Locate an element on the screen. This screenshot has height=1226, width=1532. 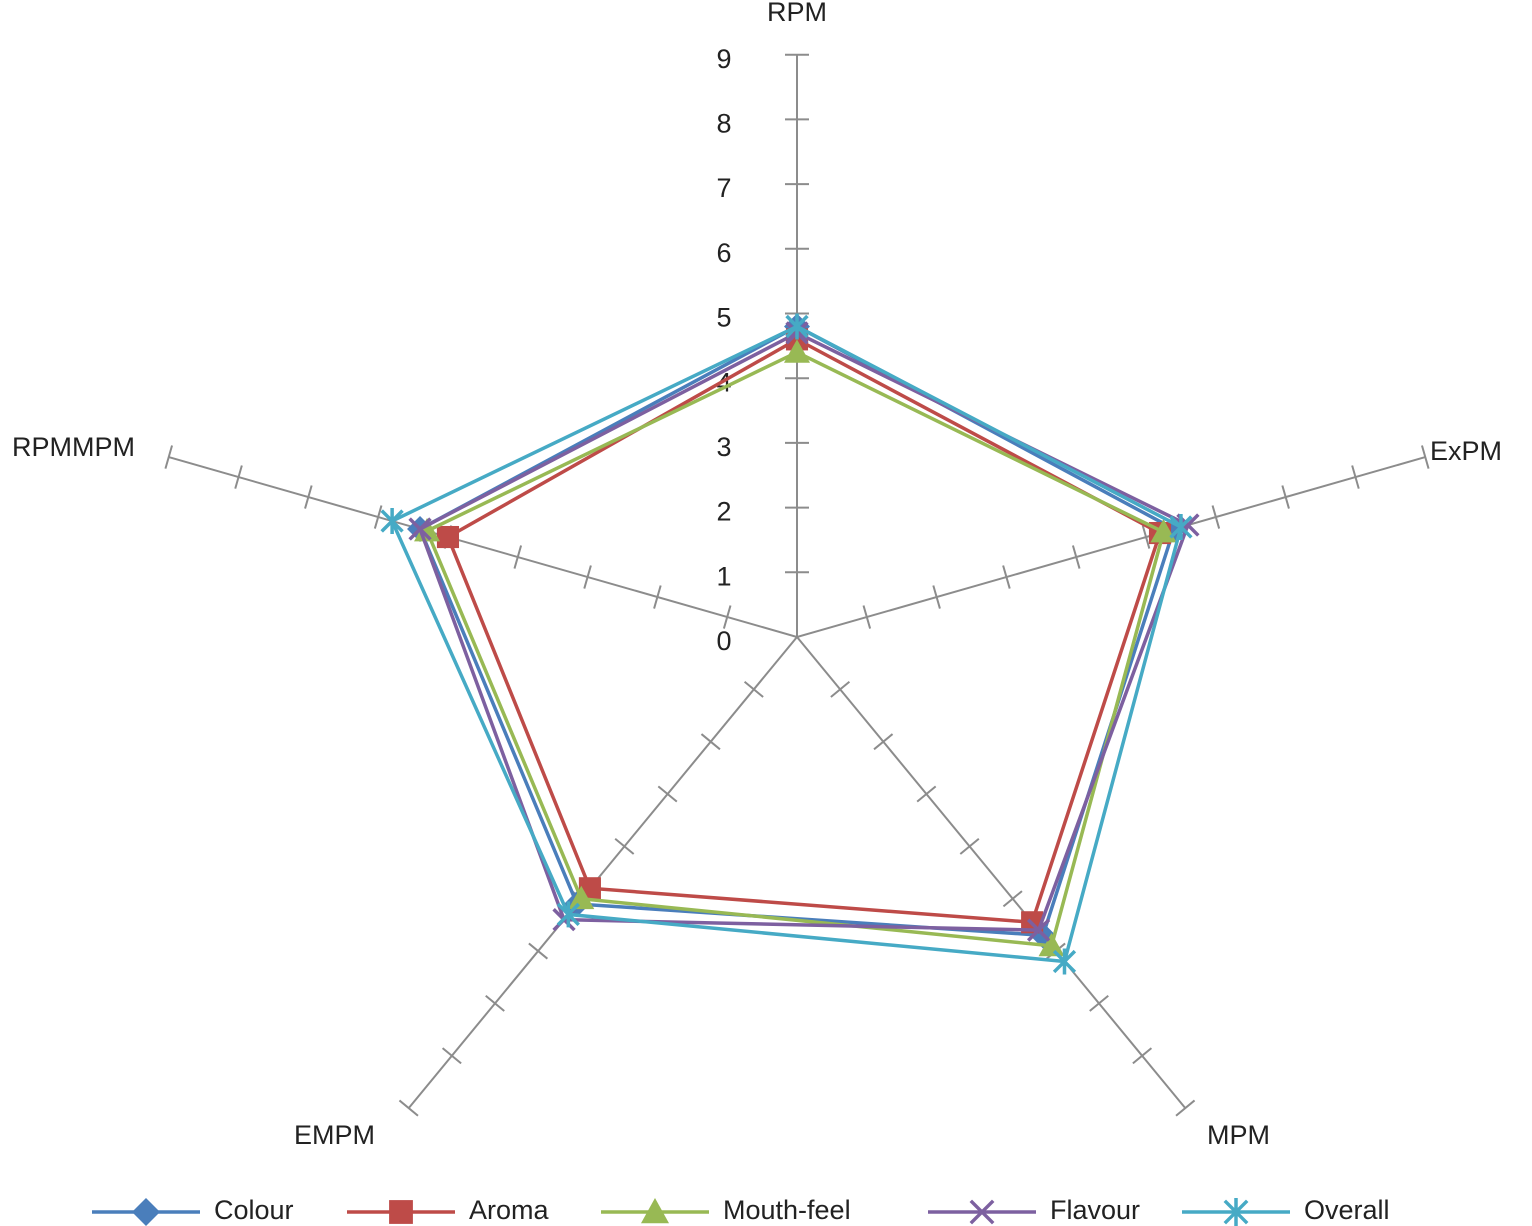
tick-label: 3 is located at coordinates (723, 447).